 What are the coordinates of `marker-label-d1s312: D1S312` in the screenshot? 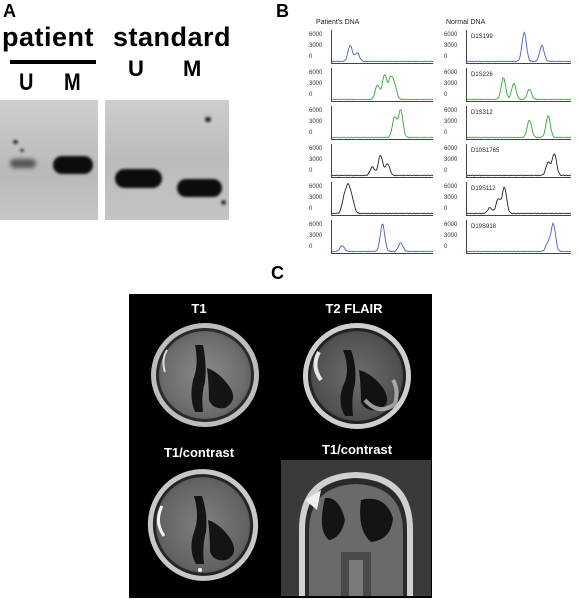 It's located at (482, 113).